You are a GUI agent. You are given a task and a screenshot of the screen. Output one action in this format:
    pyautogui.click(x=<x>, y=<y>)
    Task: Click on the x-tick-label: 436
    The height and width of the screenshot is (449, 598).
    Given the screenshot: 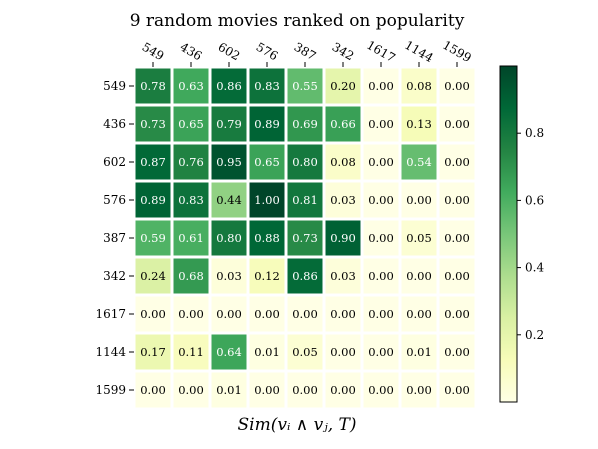 What is the action you would take?
    pyautogui.click(x=191, y=52)
    